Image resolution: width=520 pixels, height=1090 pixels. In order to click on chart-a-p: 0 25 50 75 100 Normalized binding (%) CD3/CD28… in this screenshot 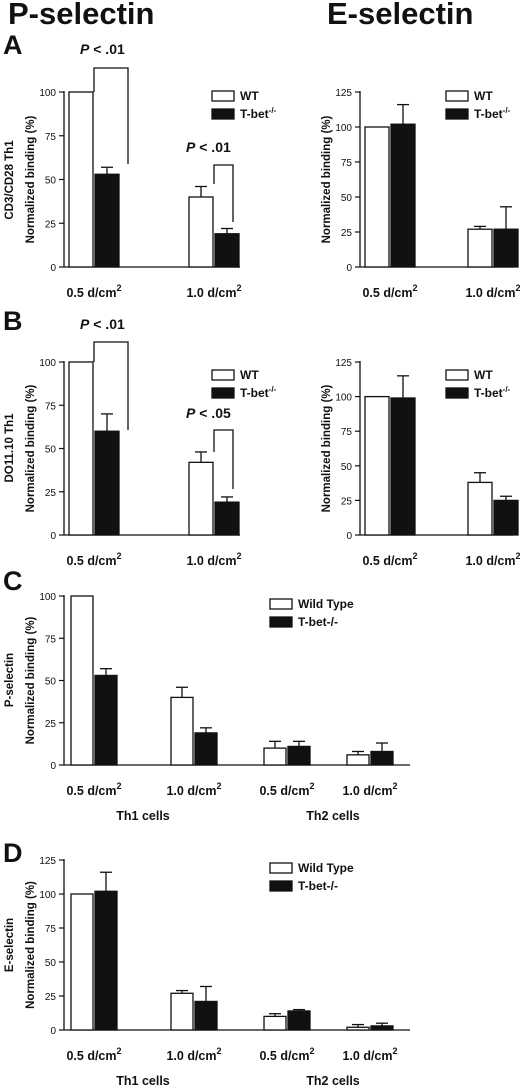, I will do `click(140, 170)`.